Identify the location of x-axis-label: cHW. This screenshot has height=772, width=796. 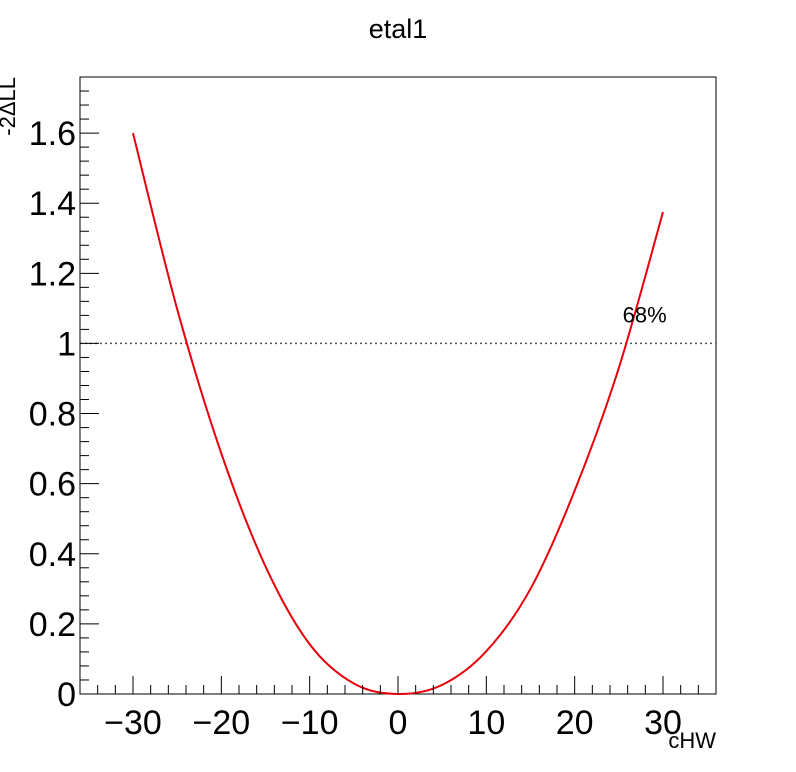
(692, 740).